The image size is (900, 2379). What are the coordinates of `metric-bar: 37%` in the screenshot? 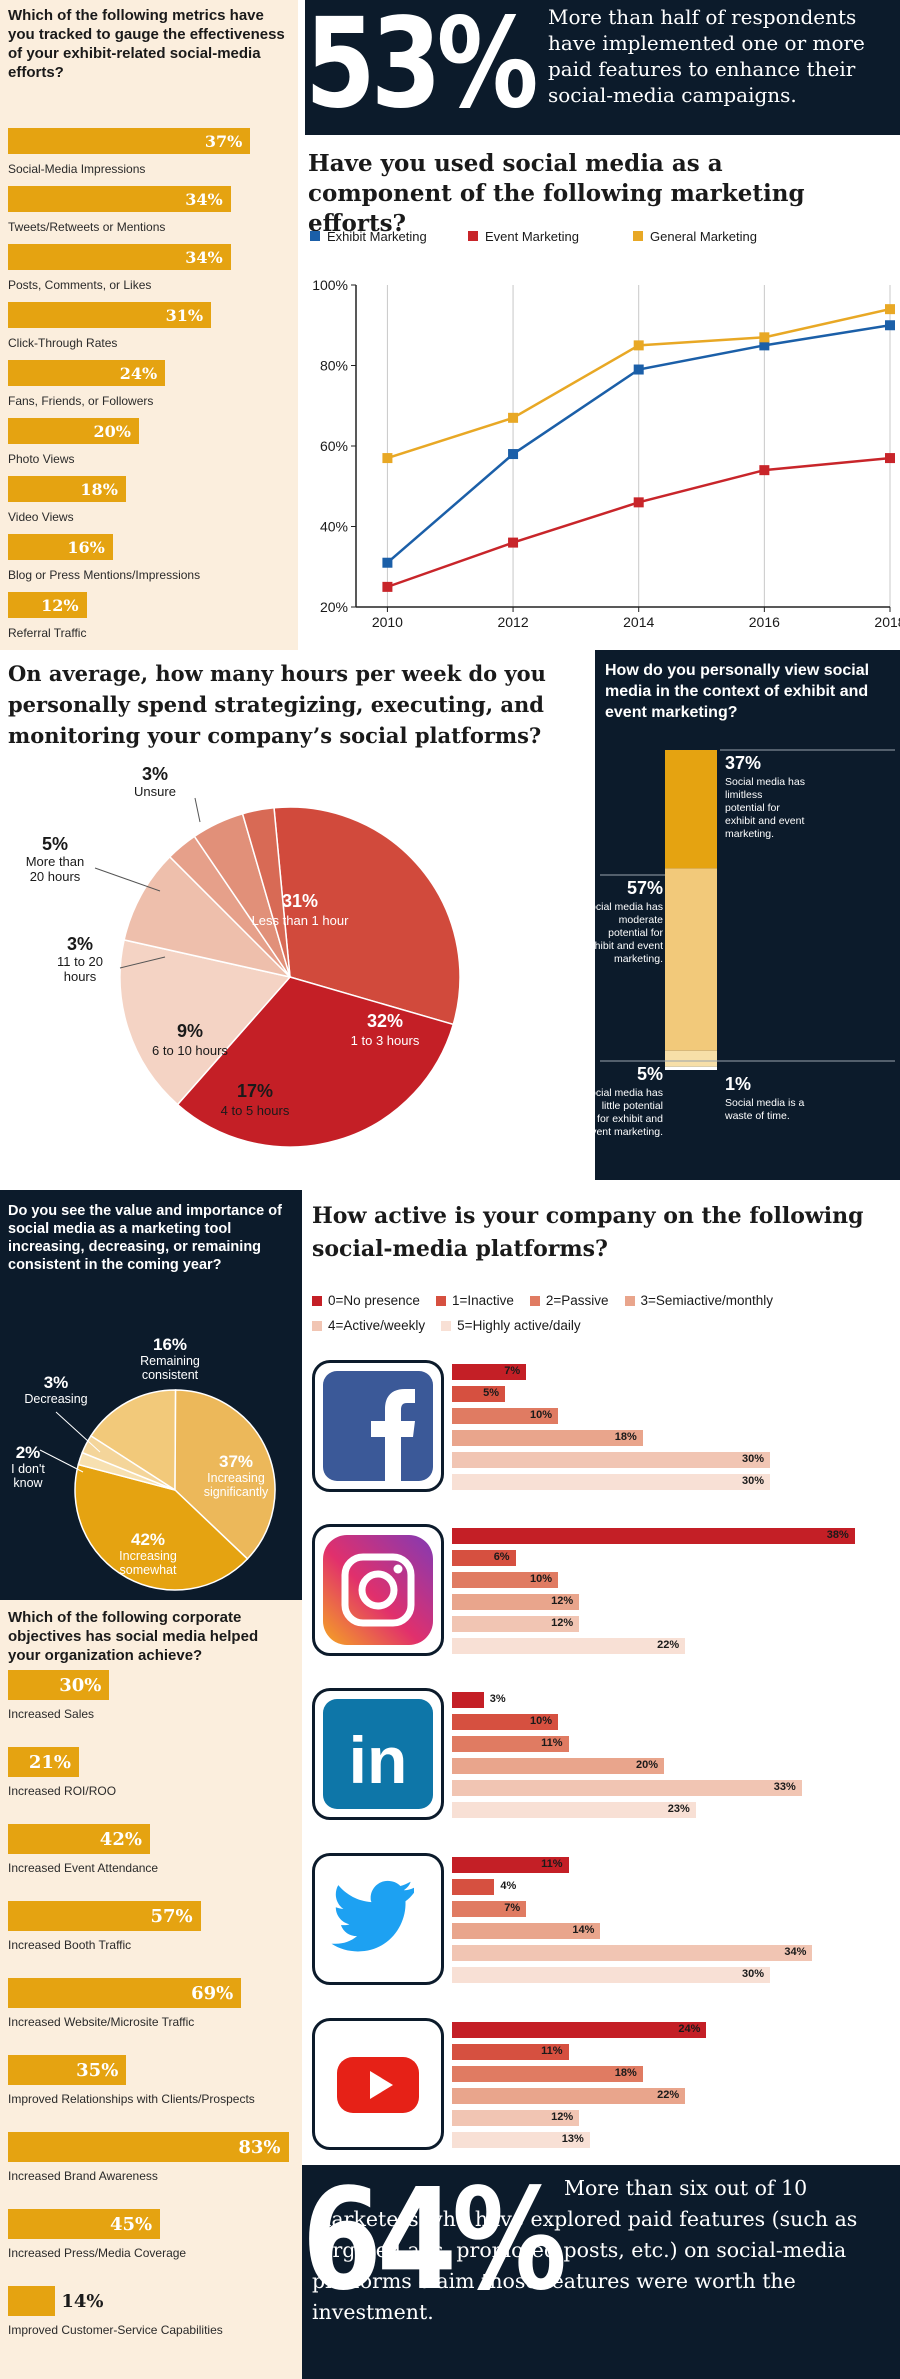 It's located at (129, 141).